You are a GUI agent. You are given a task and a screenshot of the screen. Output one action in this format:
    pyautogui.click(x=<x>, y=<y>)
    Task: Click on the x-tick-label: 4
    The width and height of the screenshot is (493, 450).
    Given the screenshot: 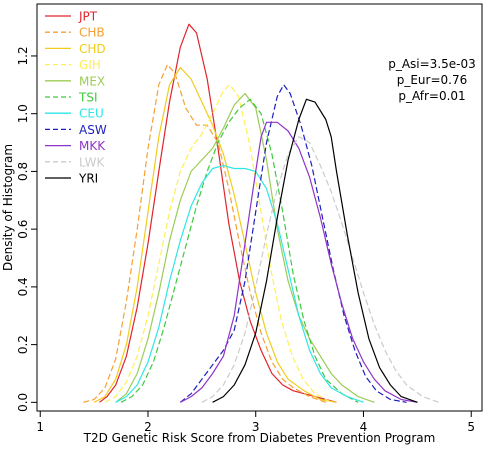 What is the action you would take?
    pyautogui.click(x=364, y=427)
    